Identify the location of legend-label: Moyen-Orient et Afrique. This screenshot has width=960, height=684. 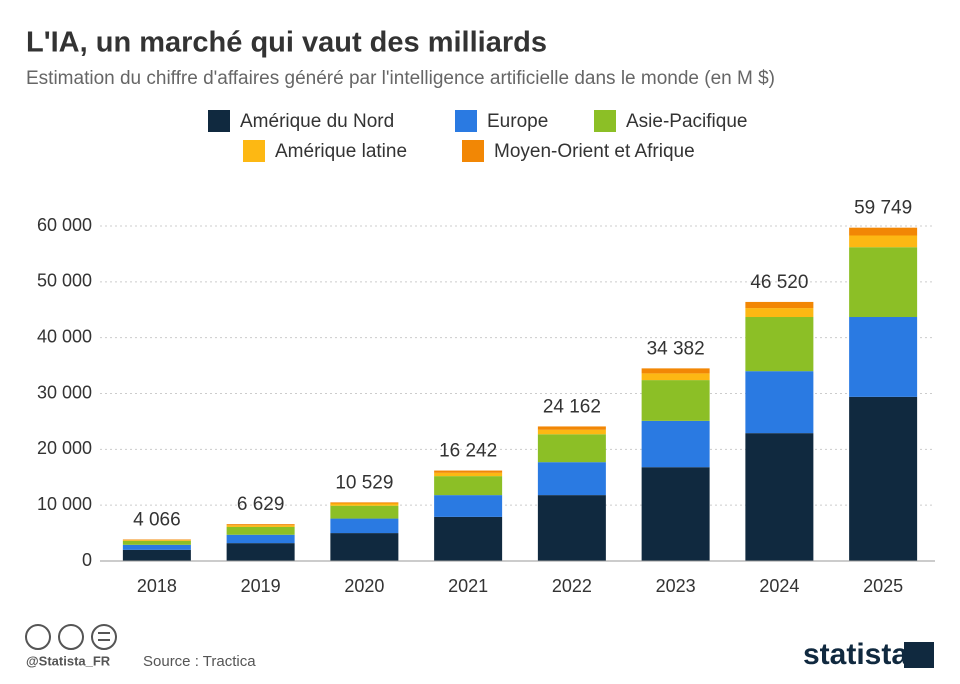
(594, 151).